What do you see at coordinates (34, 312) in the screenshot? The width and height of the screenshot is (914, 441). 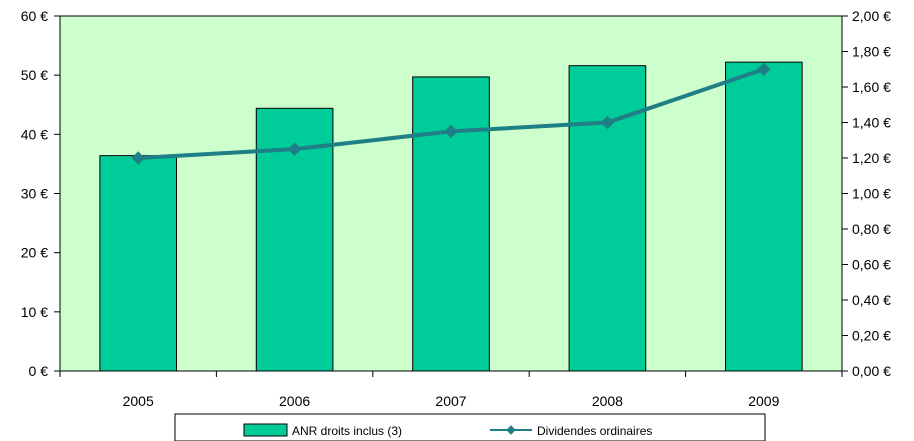 I see `left-axis-tick-label: 10 €` at bounding box center [34, 312].